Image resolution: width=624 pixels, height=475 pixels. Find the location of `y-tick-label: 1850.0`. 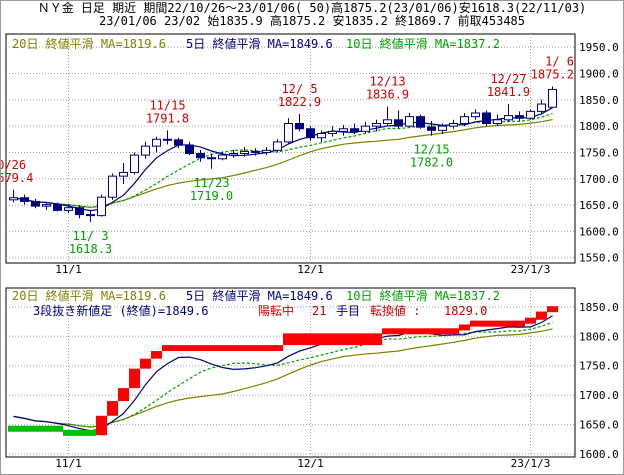

y-tick-label: 1850.0 is located at coordinates (599, 100).